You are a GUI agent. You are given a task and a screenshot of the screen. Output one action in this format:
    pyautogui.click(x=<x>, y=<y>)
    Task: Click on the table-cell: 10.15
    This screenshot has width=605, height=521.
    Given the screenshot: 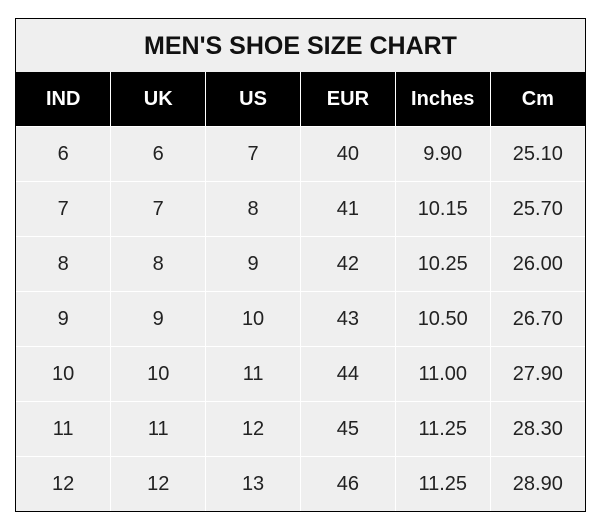 What is the action you would take?
    pyautogui.click(x=442, y=209)
    